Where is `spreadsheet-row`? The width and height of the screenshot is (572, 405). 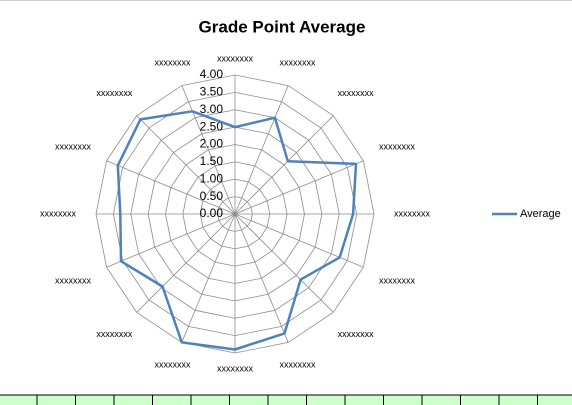 spreadsheet-row is located at coordinates (286, 400).